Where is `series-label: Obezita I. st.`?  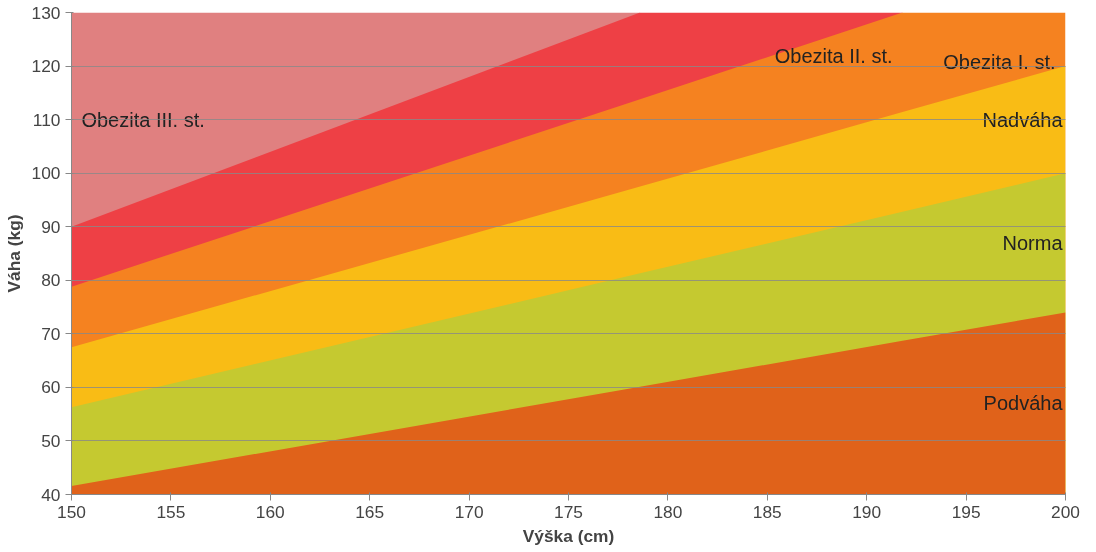 series-label: Obezita I. st. is located at coordinates (999, 62).